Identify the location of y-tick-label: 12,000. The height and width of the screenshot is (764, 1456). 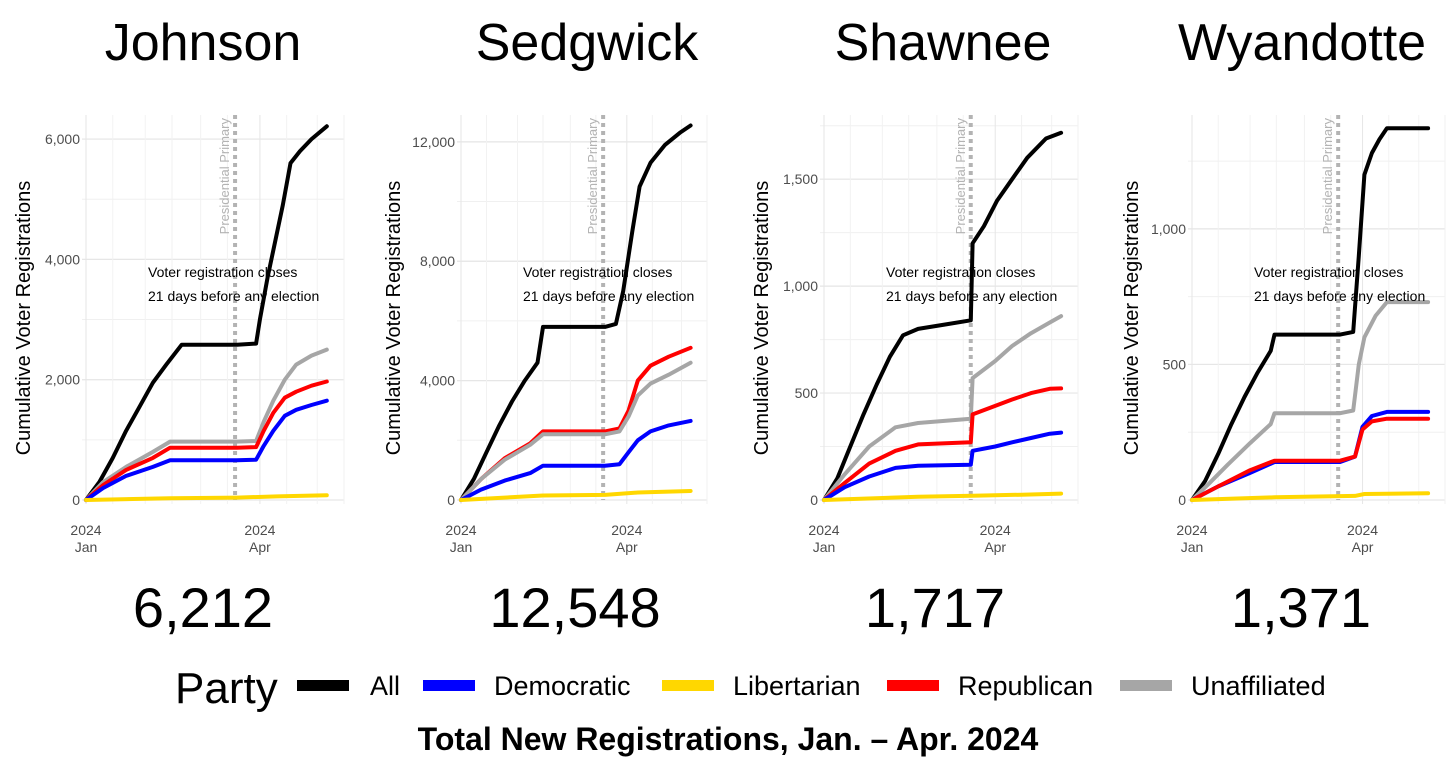
(433, 142).